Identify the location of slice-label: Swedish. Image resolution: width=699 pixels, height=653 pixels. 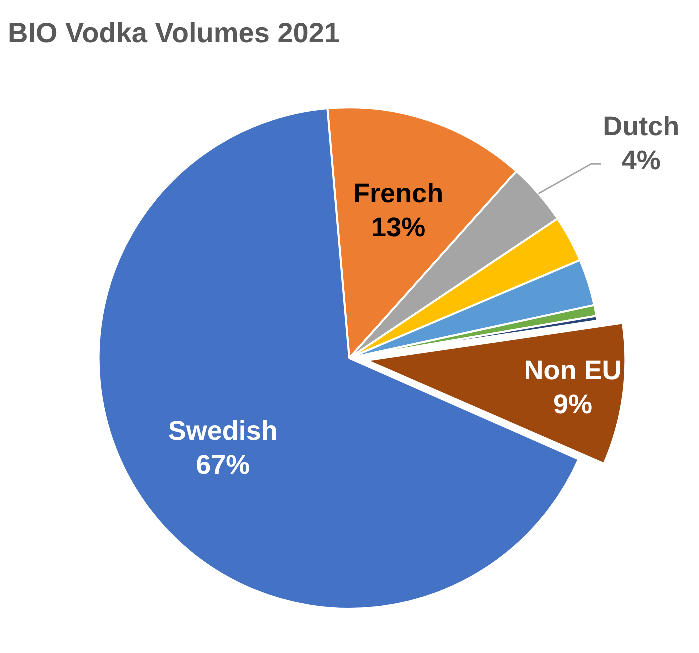
(223, 431).